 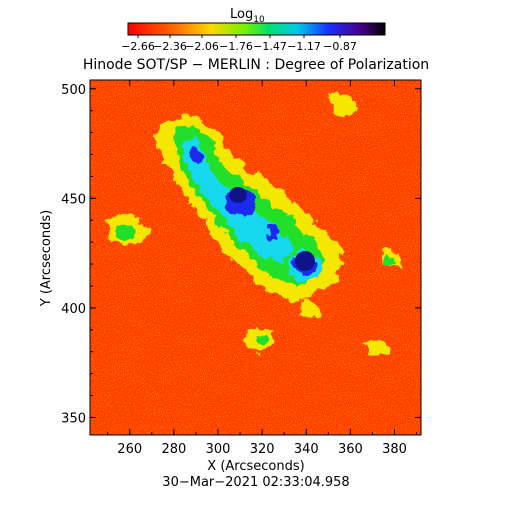 I want to click on x-tick-label: 360, so click(x=350, y=449).